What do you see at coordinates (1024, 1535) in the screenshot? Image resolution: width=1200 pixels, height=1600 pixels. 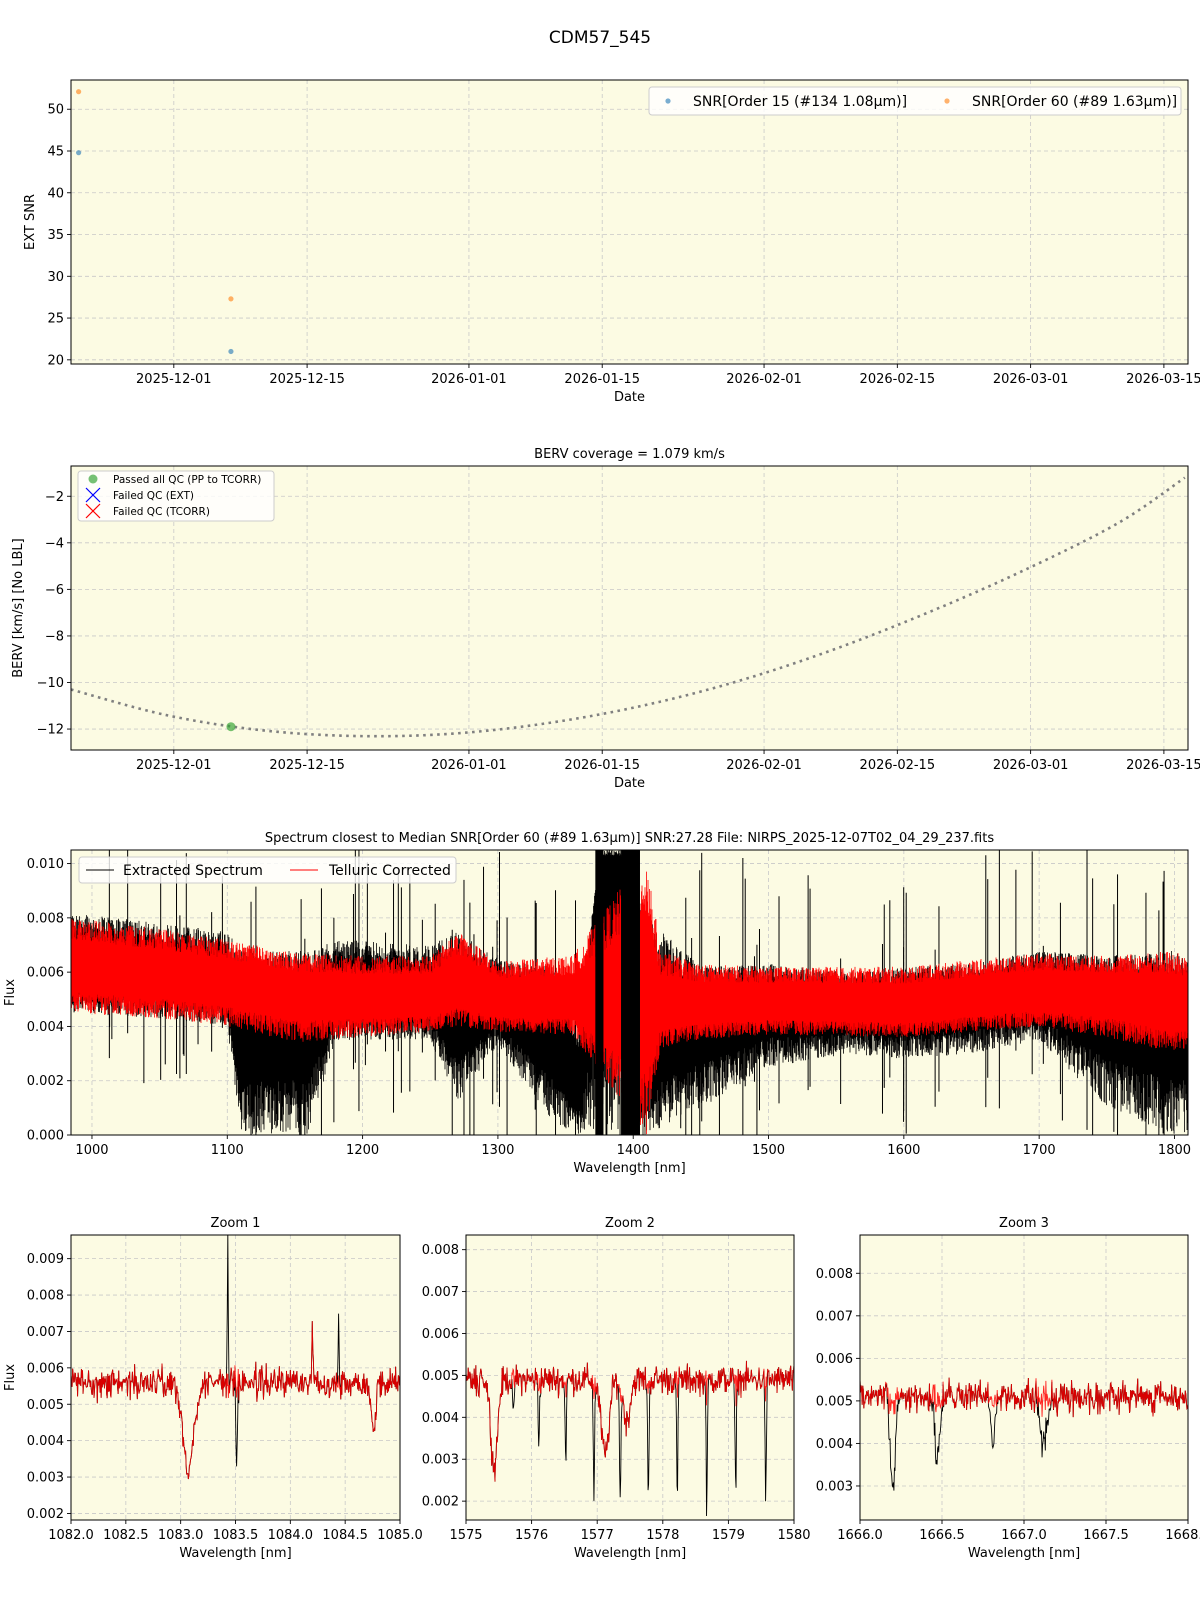 I see `x-tick-label: 1667.0` at bounding box center [1024, 1535].